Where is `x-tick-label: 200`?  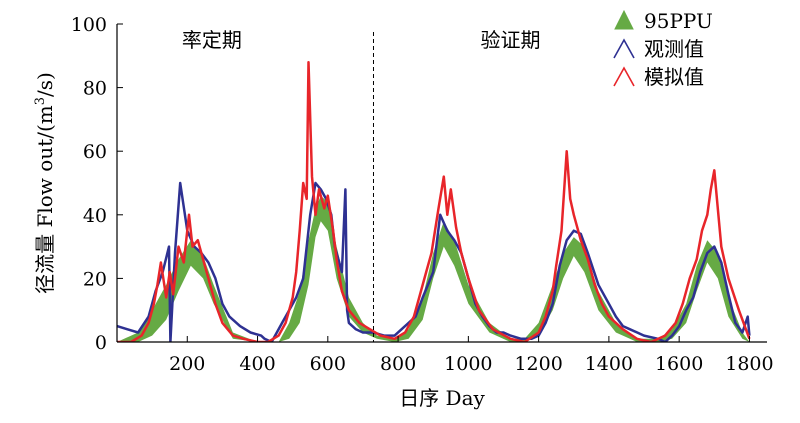
x-tick-label: 200 is located at coordinates (187, 364).